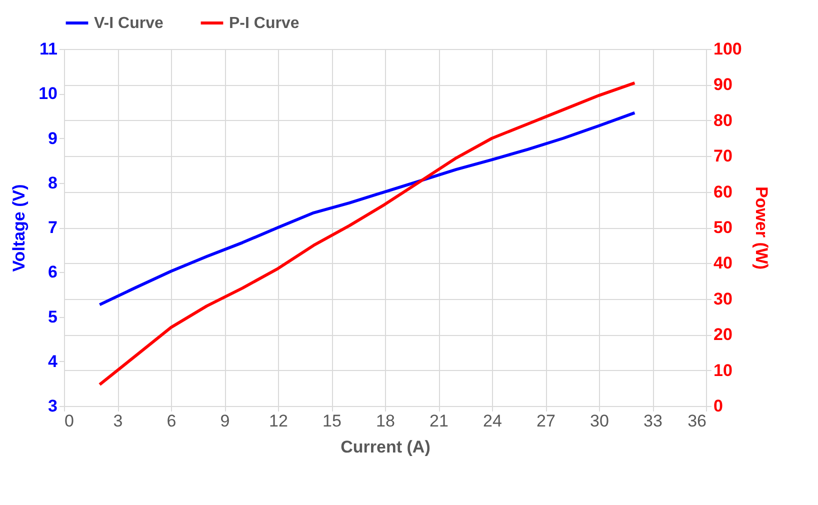 The image size is (818, 505). I want to click on x-tick-label: 15, so click(332, 421).